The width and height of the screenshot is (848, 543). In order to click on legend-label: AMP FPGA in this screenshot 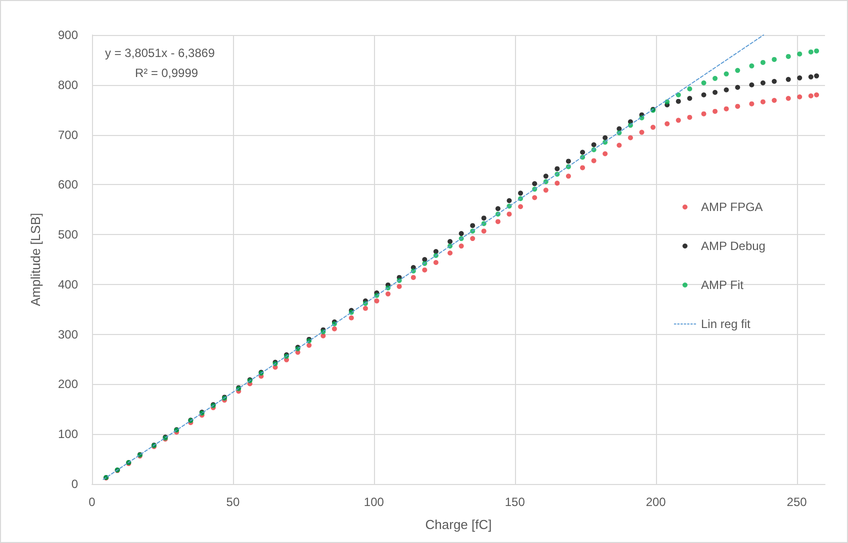, I will do `click(732, 207)`.